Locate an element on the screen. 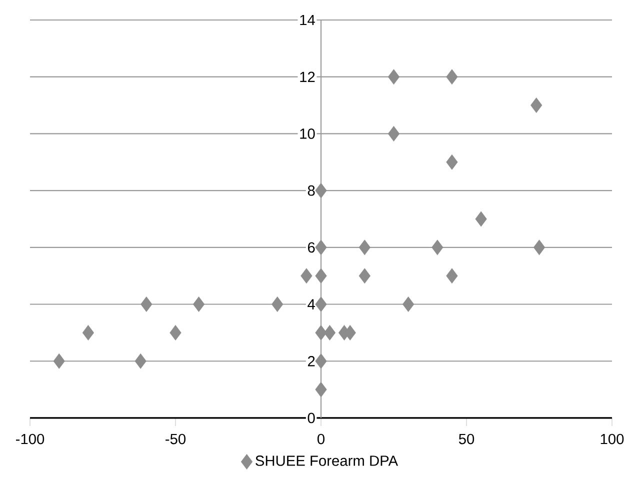 The image size is (632, 498). legend-label: SHUEE Forearm DPA is located at coordinates (327, 461).